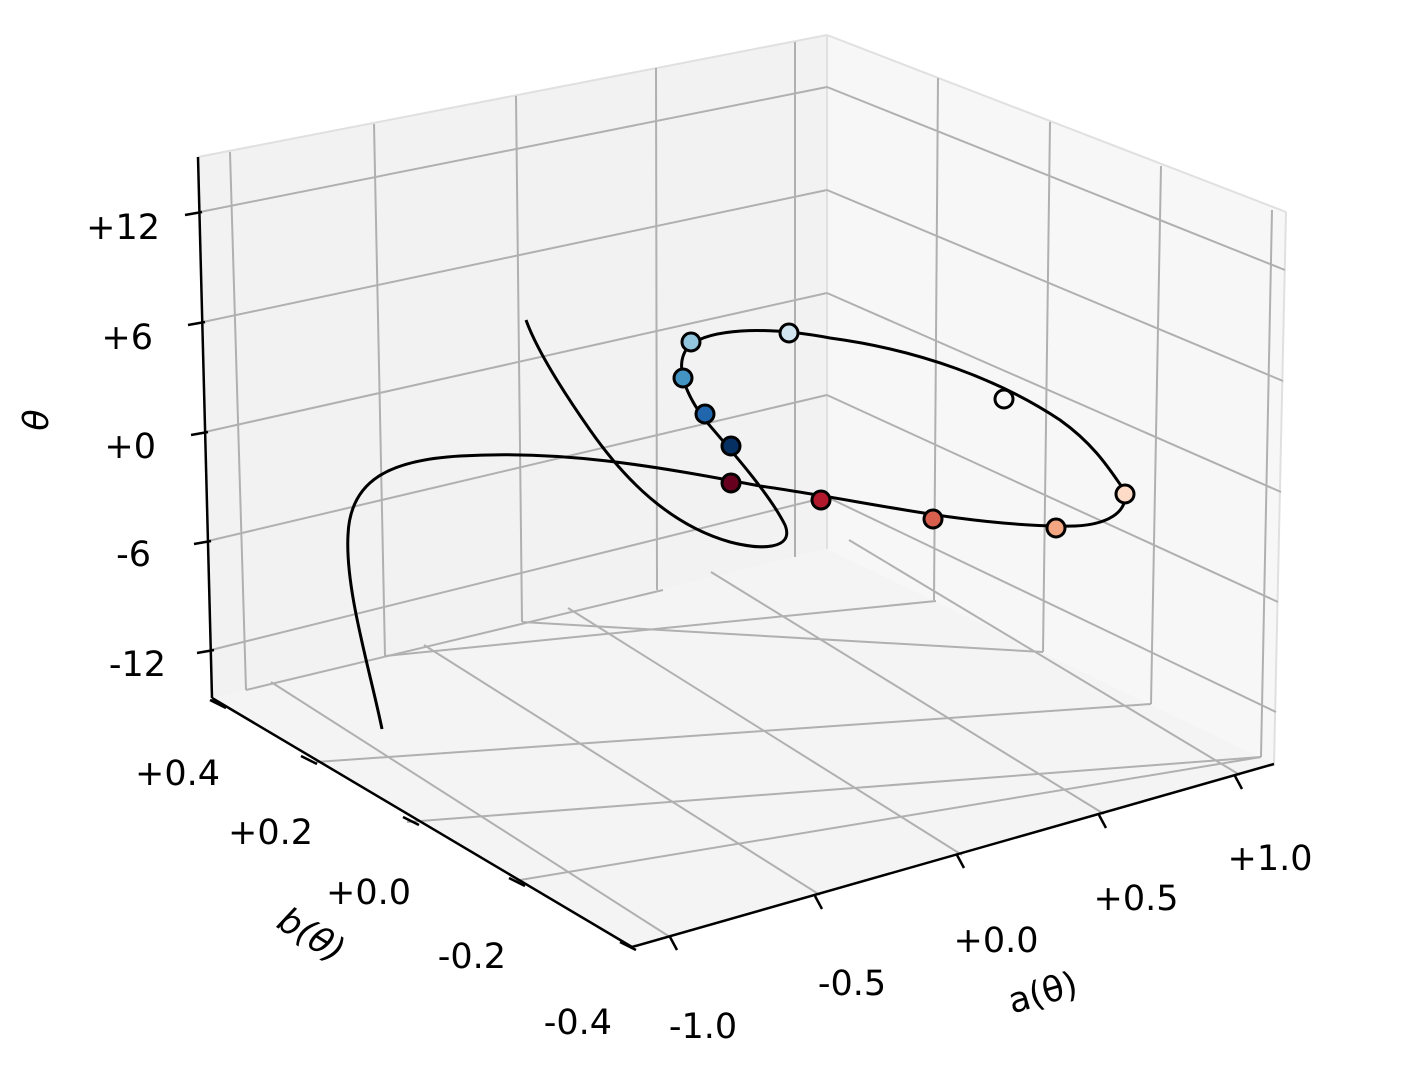 This screenshot has height=1080, width=1410. I want to click on z-tick-label: -12, so click(137, 665).